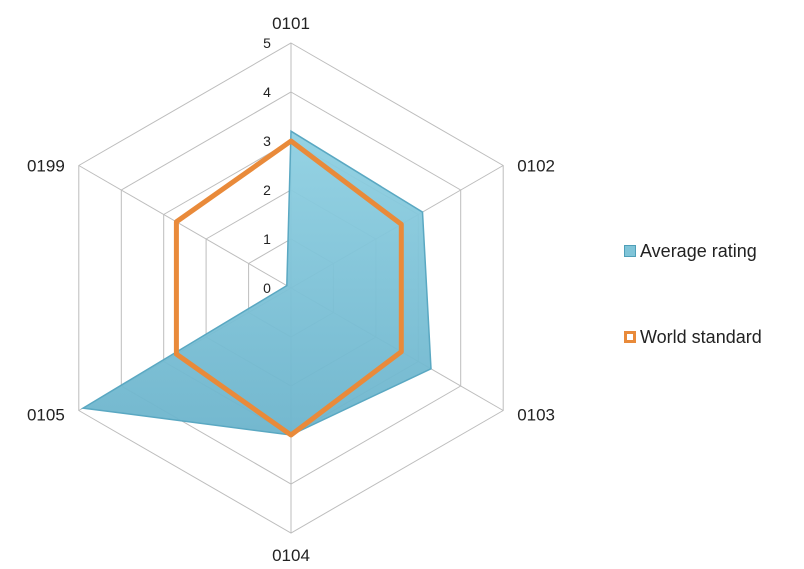 The image size is (804, 569). I want to click on tick-label-5: 5, so click(267, 43).